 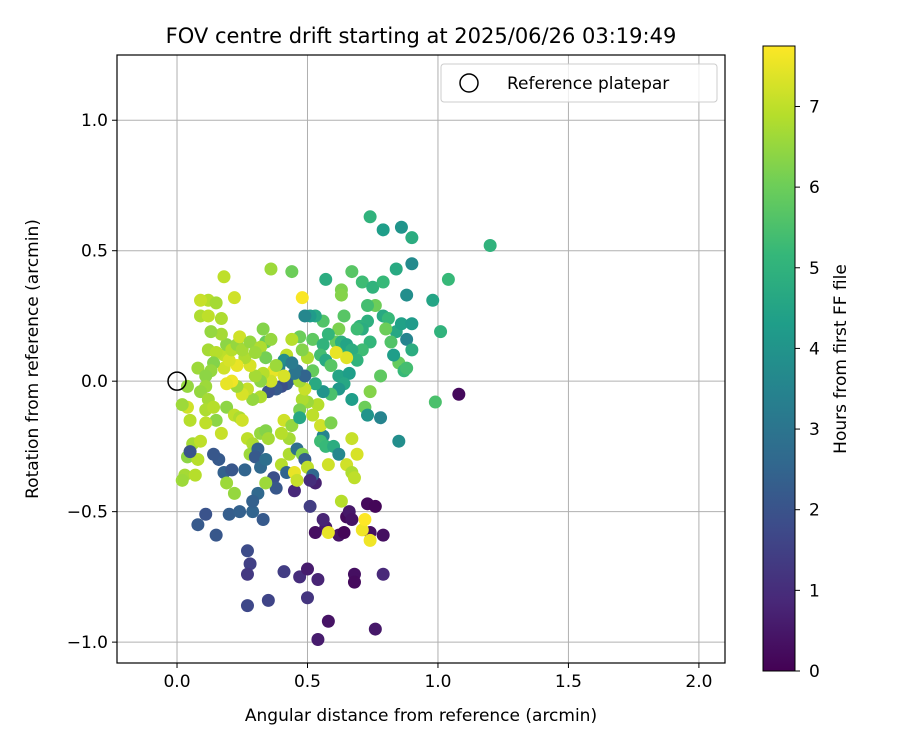 What do you see at coordinates (806, 363) in the screenshot?
I see `colorbar: 0 1 2 3 4 5 6 7 Hours from first FF file` at bounding box center [806, 363].